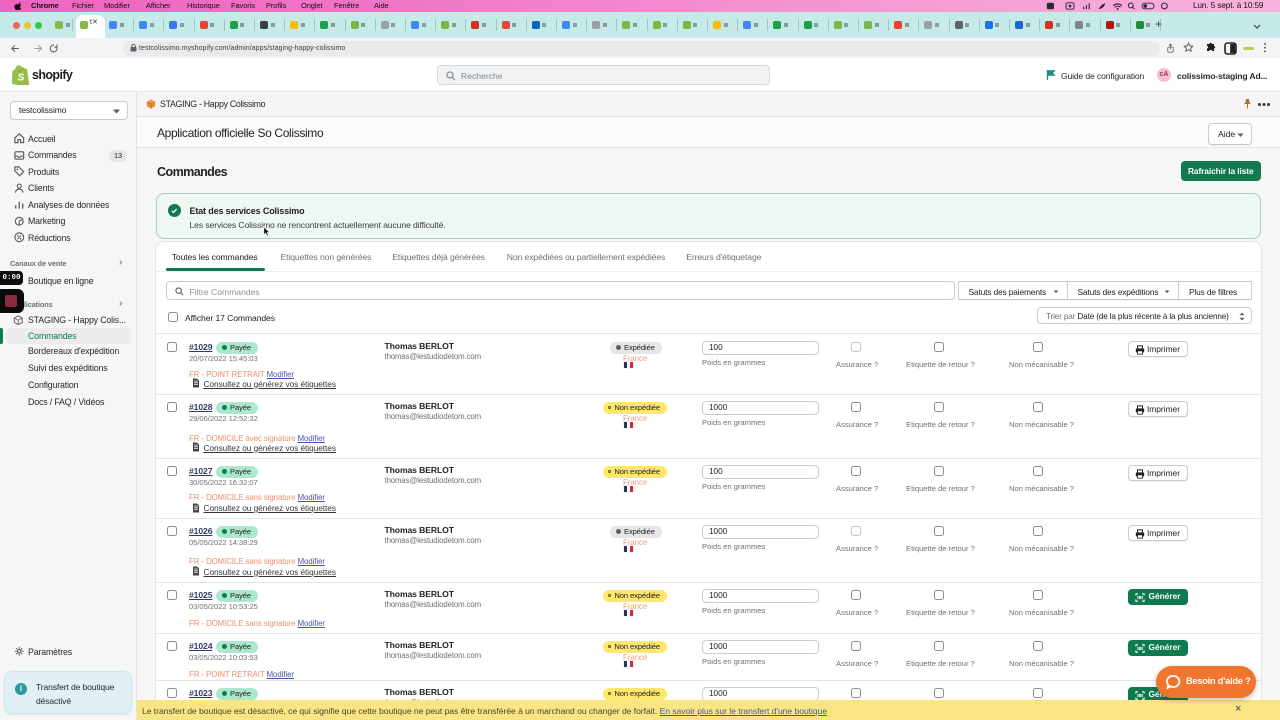  I want to click on svg-text: S, so click(20, 77).